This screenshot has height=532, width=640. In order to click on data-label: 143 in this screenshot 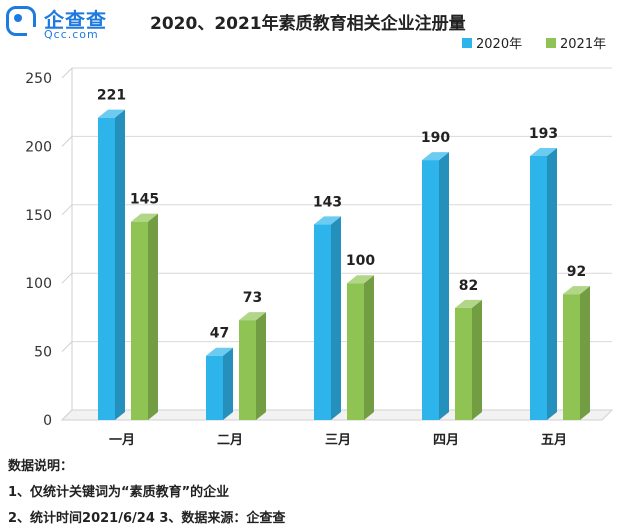, I will do `click(327, 202)`.